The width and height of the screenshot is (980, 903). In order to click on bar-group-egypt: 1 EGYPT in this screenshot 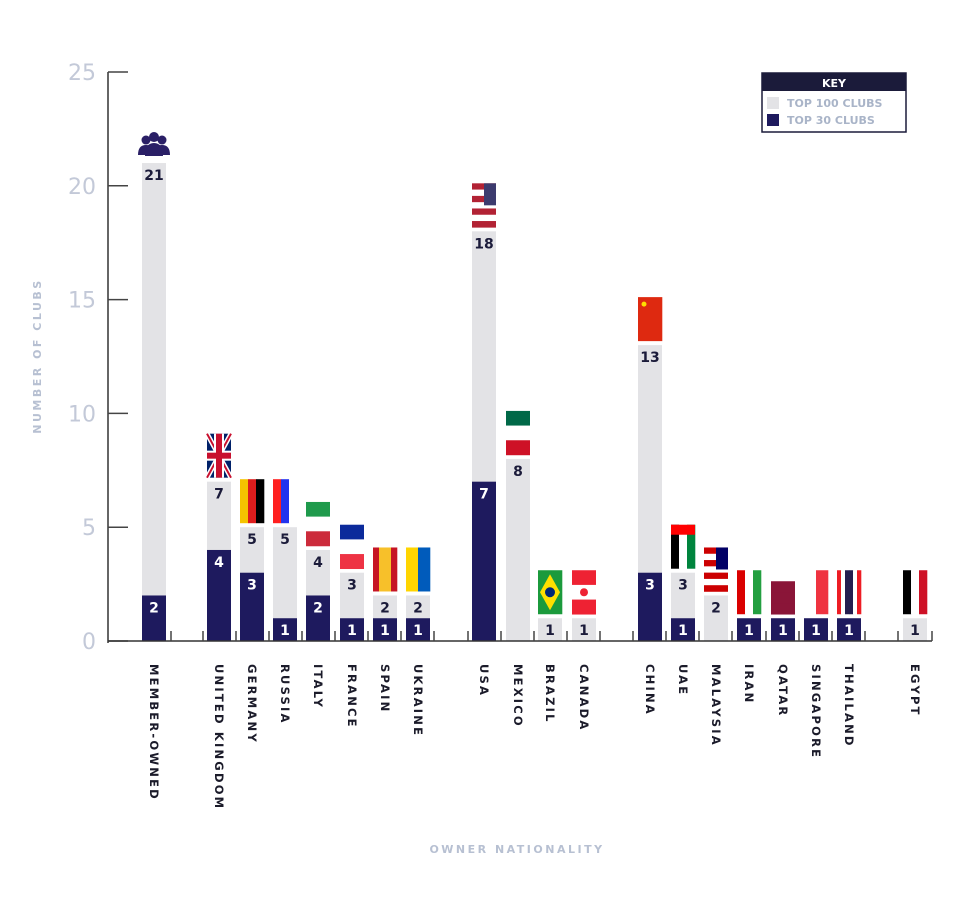, I will do `click(915, 643)`.